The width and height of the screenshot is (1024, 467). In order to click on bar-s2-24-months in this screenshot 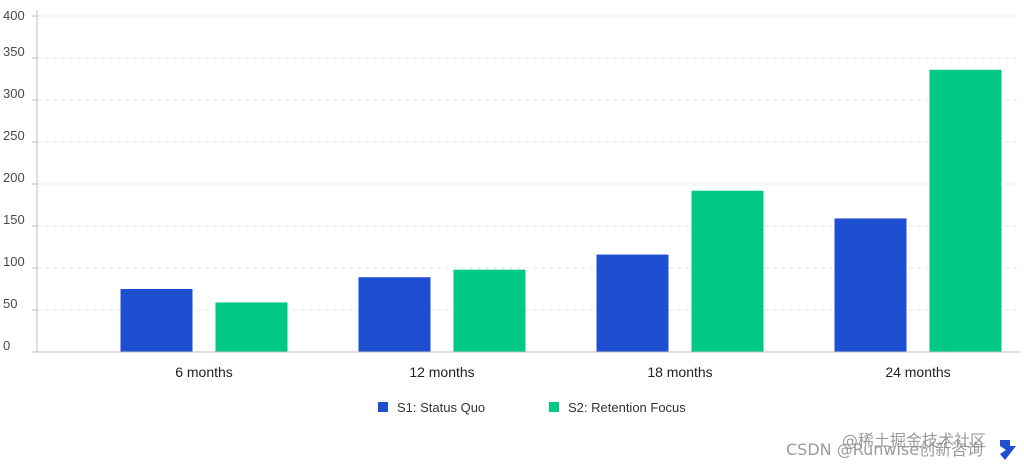, I will do `click(965, 210)`.